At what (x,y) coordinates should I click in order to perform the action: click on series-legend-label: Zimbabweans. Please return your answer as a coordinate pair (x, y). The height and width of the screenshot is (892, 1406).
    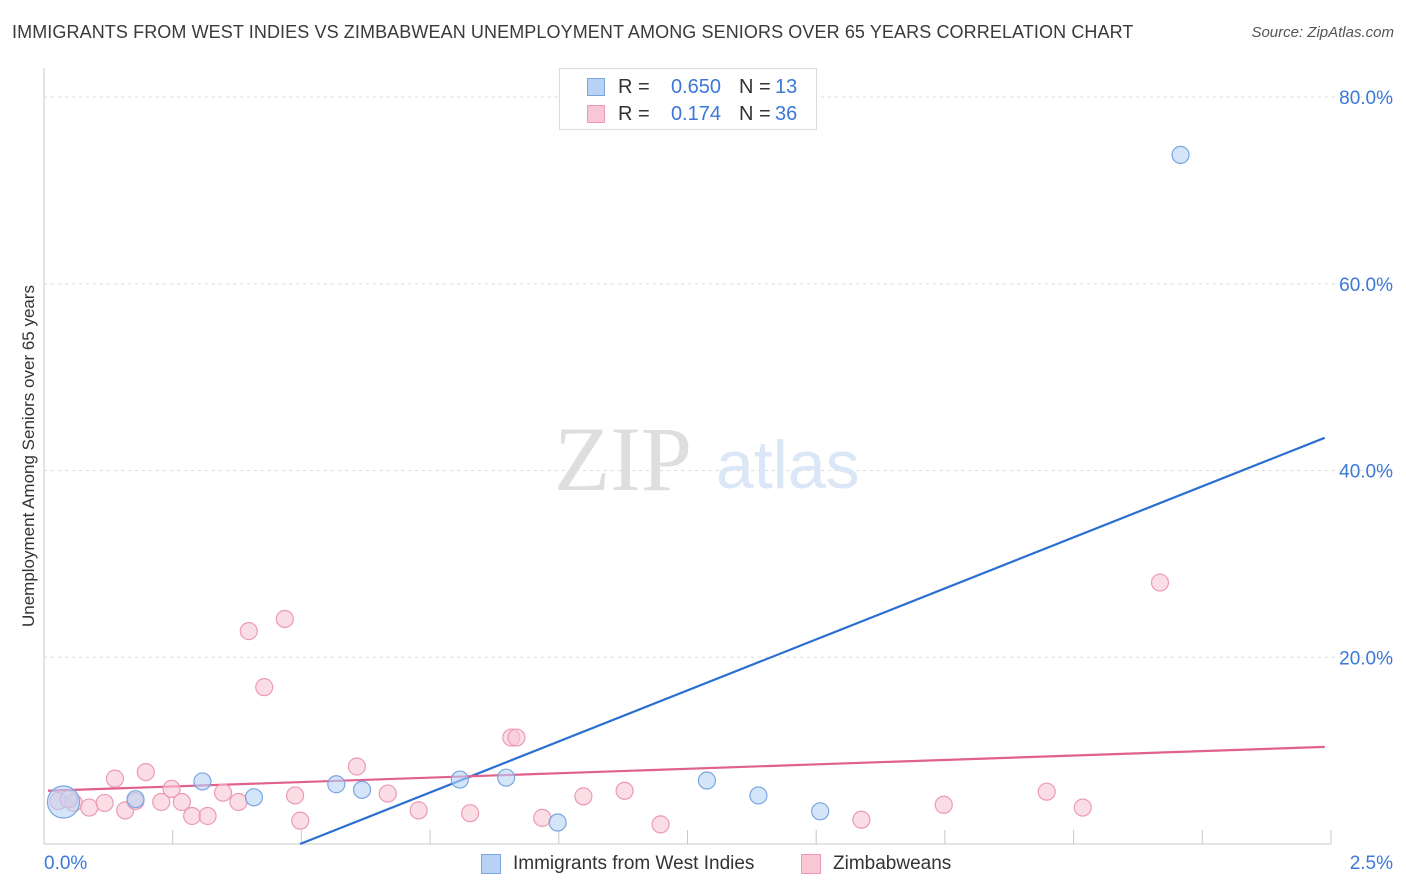
    Looking at the image, I should click on (892, 863).